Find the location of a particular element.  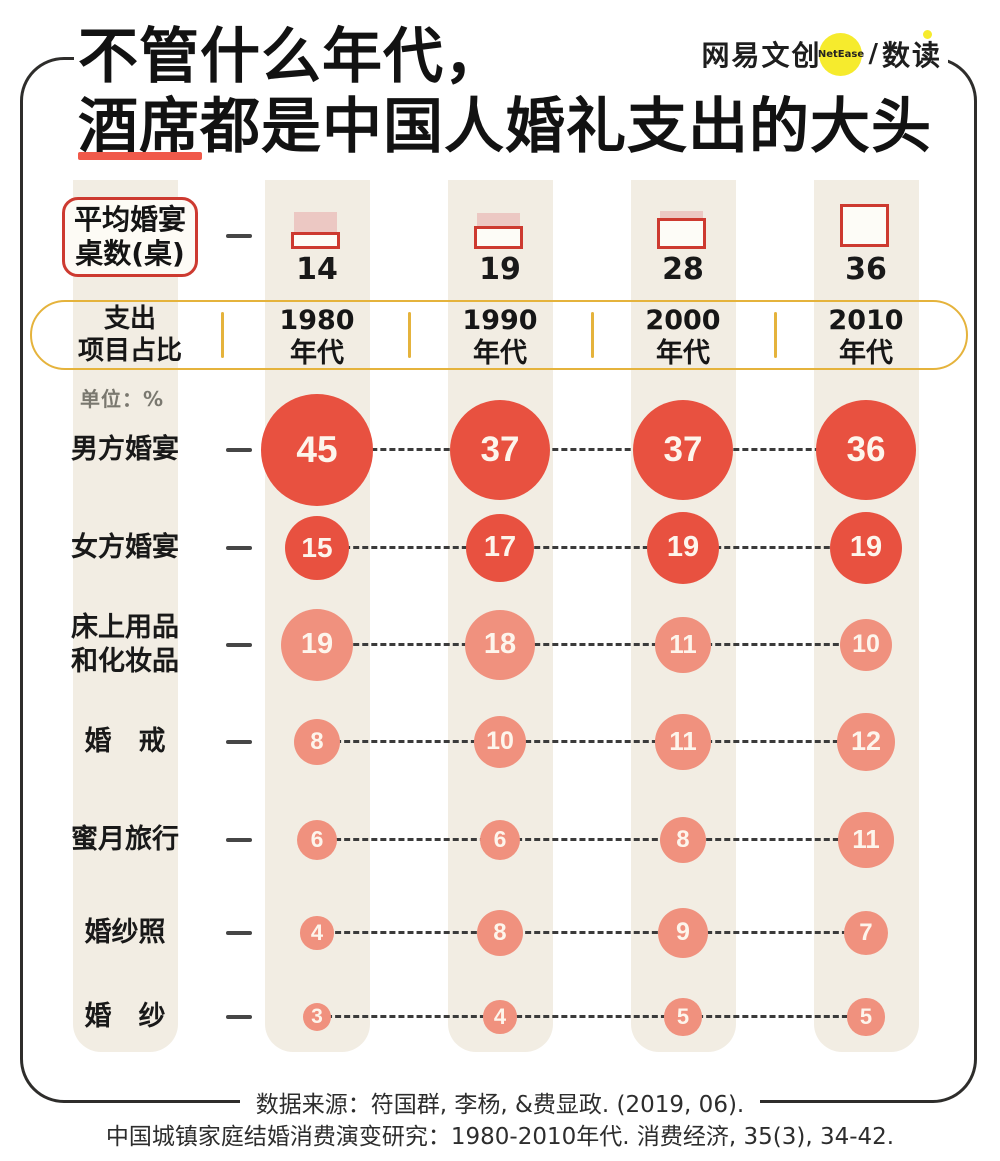

bubble: 10 is located at coordinates (866, 645).